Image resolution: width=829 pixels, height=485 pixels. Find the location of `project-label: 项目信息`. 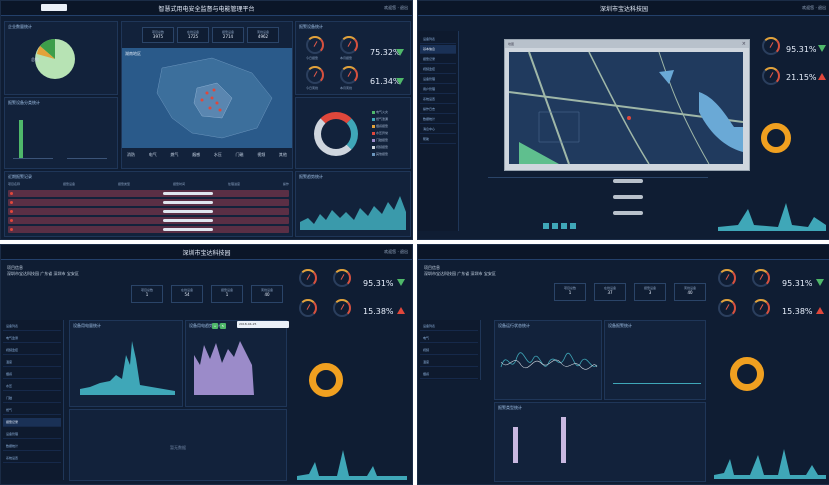

project-label: 项目信息 is located at coordinates (432, 267).